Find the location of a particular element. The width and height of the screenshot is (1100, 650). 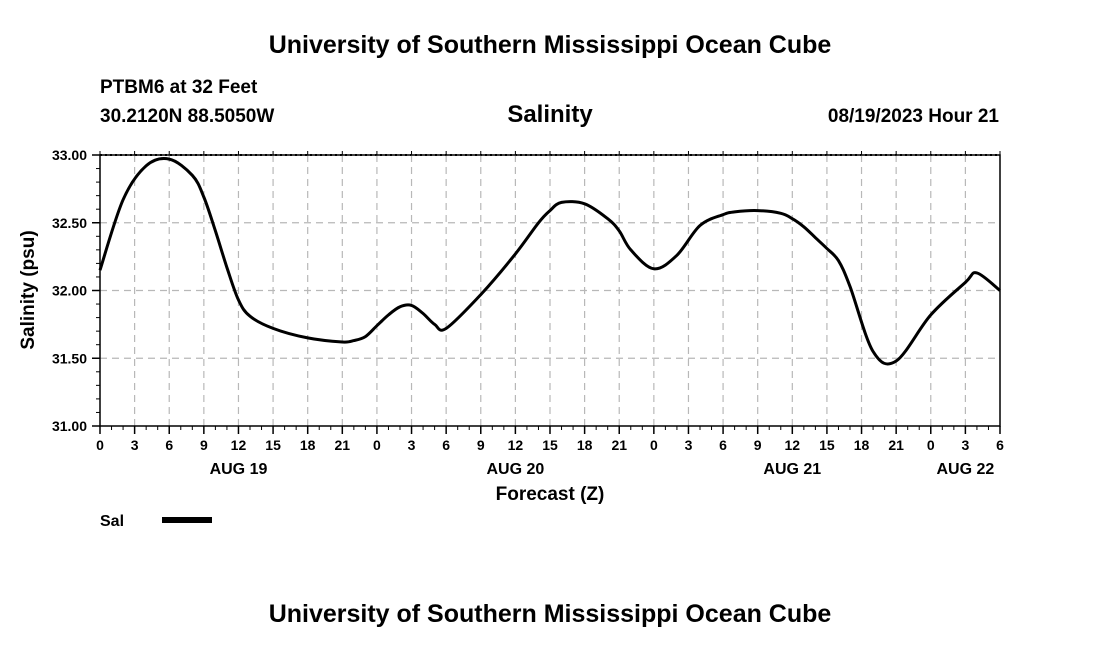

chart-title: Salinity is located at coordinates (550, 114).